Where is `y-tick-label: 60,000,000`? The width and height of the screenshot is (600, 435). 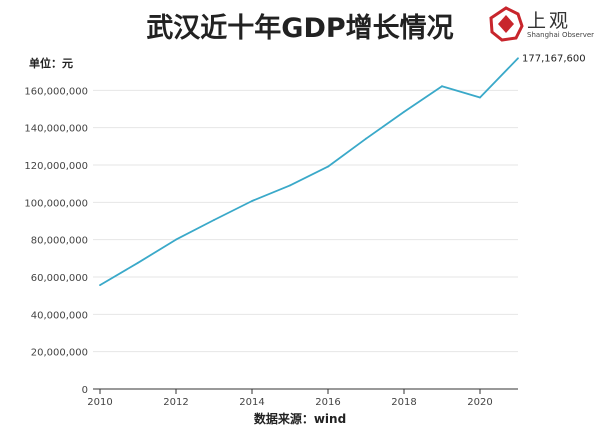
y-tick-label: 60,000,000 is located at coordinates (59, 278).